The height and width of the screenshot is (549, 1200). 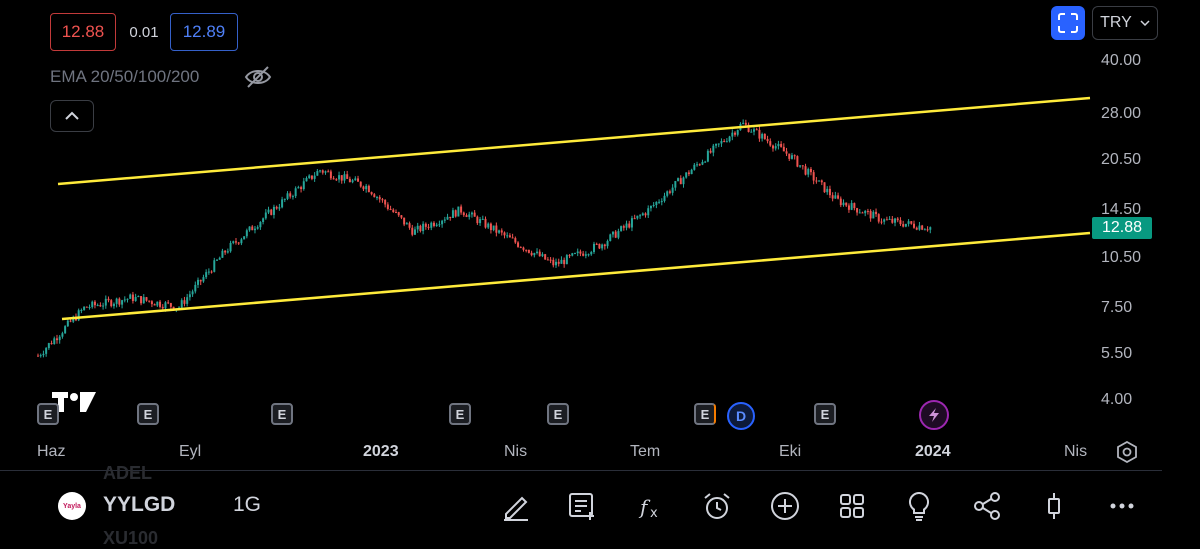 I want to click on time-tick: 2024, so click(x=933, y=451).